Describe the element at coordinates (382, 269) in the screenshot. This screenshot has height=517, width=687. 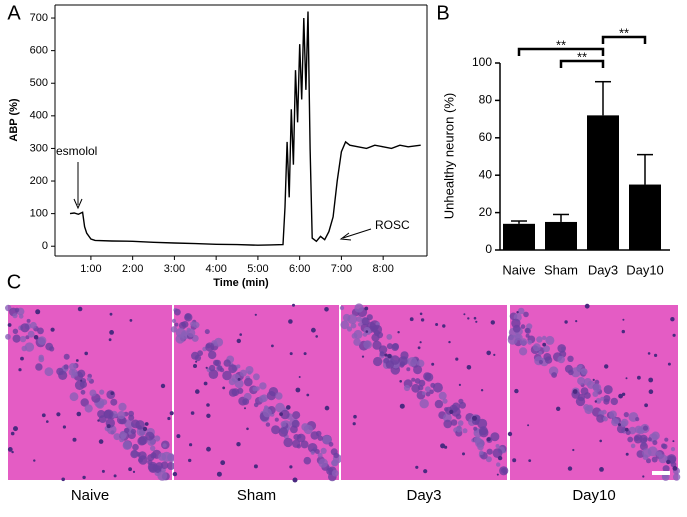
I see `x-tick-label: 8:00` at that location.